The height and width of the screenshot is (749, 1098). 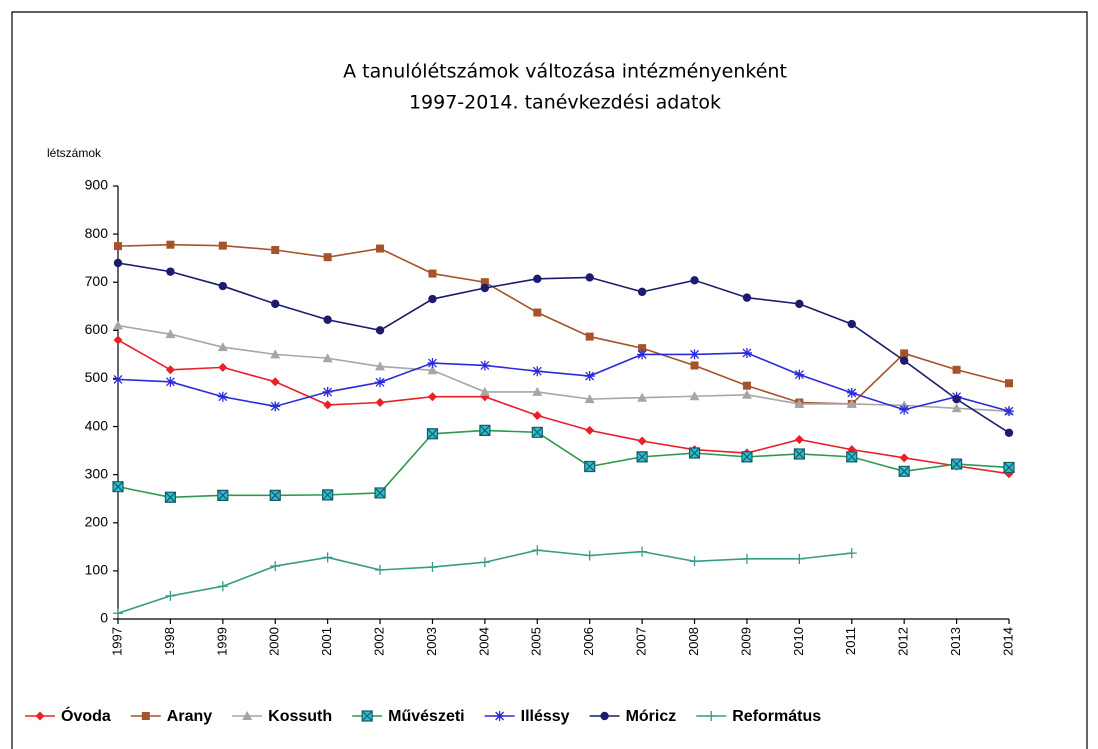 What do you see at coordinates (776, 716) in the screenshot?
I see `legend-label: Református` at bounding box center [776, 716].